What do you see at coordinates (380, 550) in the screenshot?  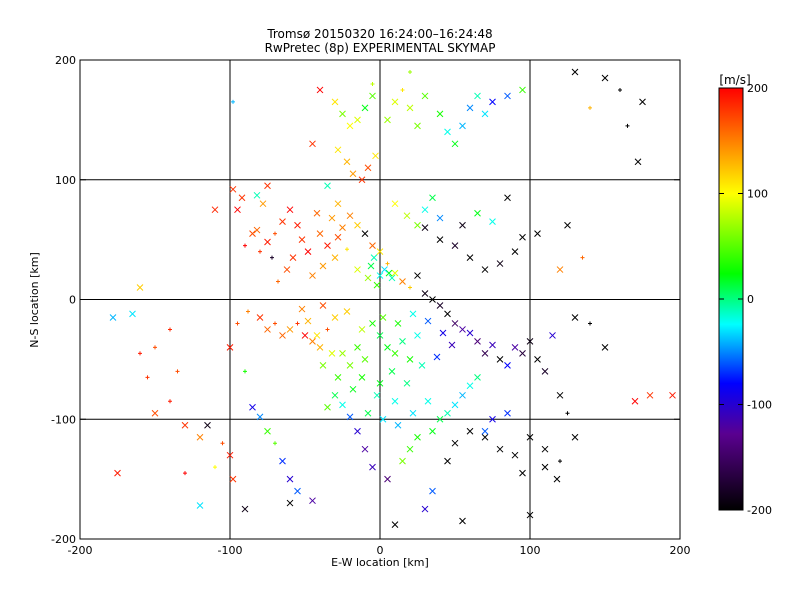 I see `x-tick-label: 0` at bounding box center [380, 550].